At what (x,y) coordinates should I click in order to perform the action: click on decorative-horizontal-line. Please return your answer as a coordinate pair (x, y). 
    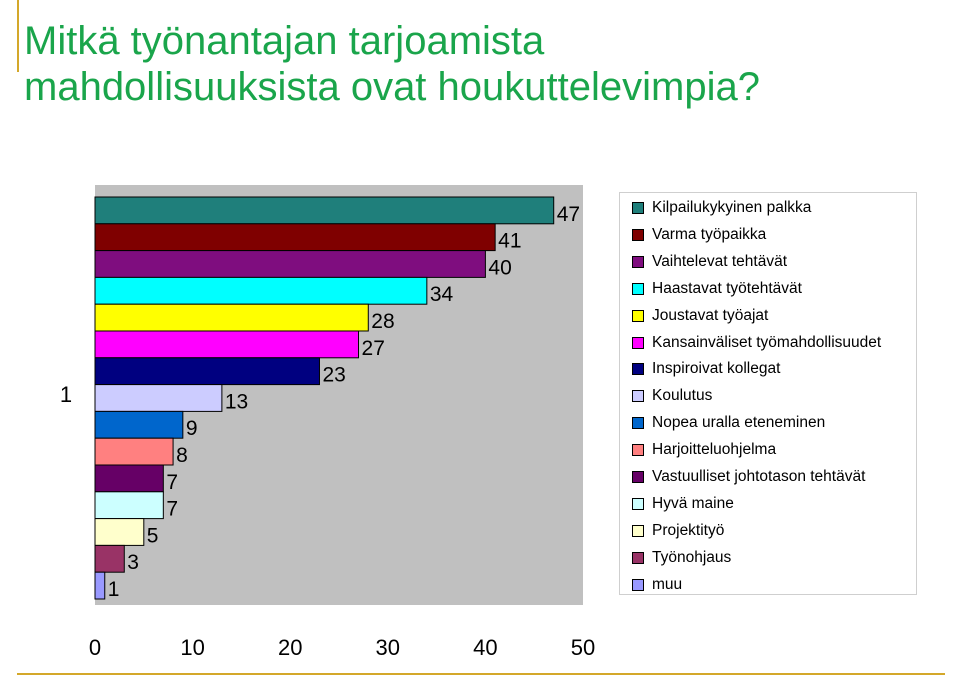
    Looking at the image, I should click on (481, 674).